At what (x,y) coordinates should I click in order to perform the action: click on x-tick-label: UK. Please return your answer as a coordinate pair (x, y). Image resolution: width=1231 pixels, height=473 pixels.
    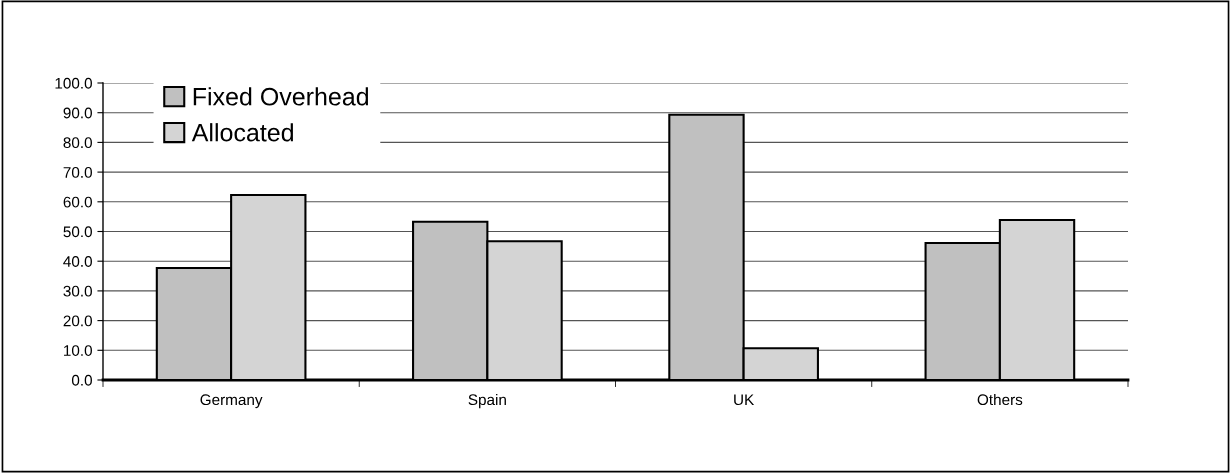
    Looking at the image, I should click on (744, 400).